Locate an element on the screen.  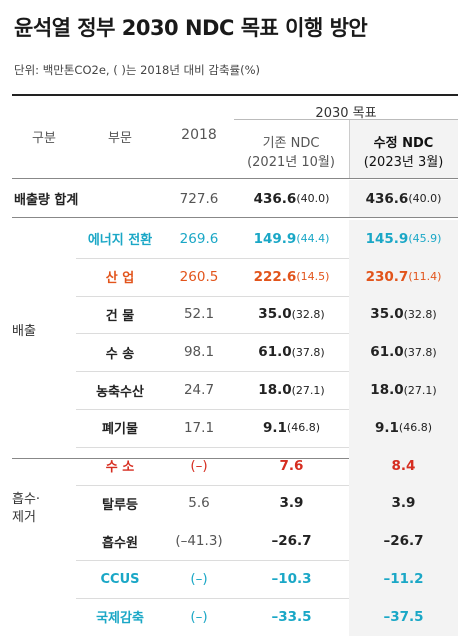
revised-ndc: –26.7 is located at coordinates (403, 541).